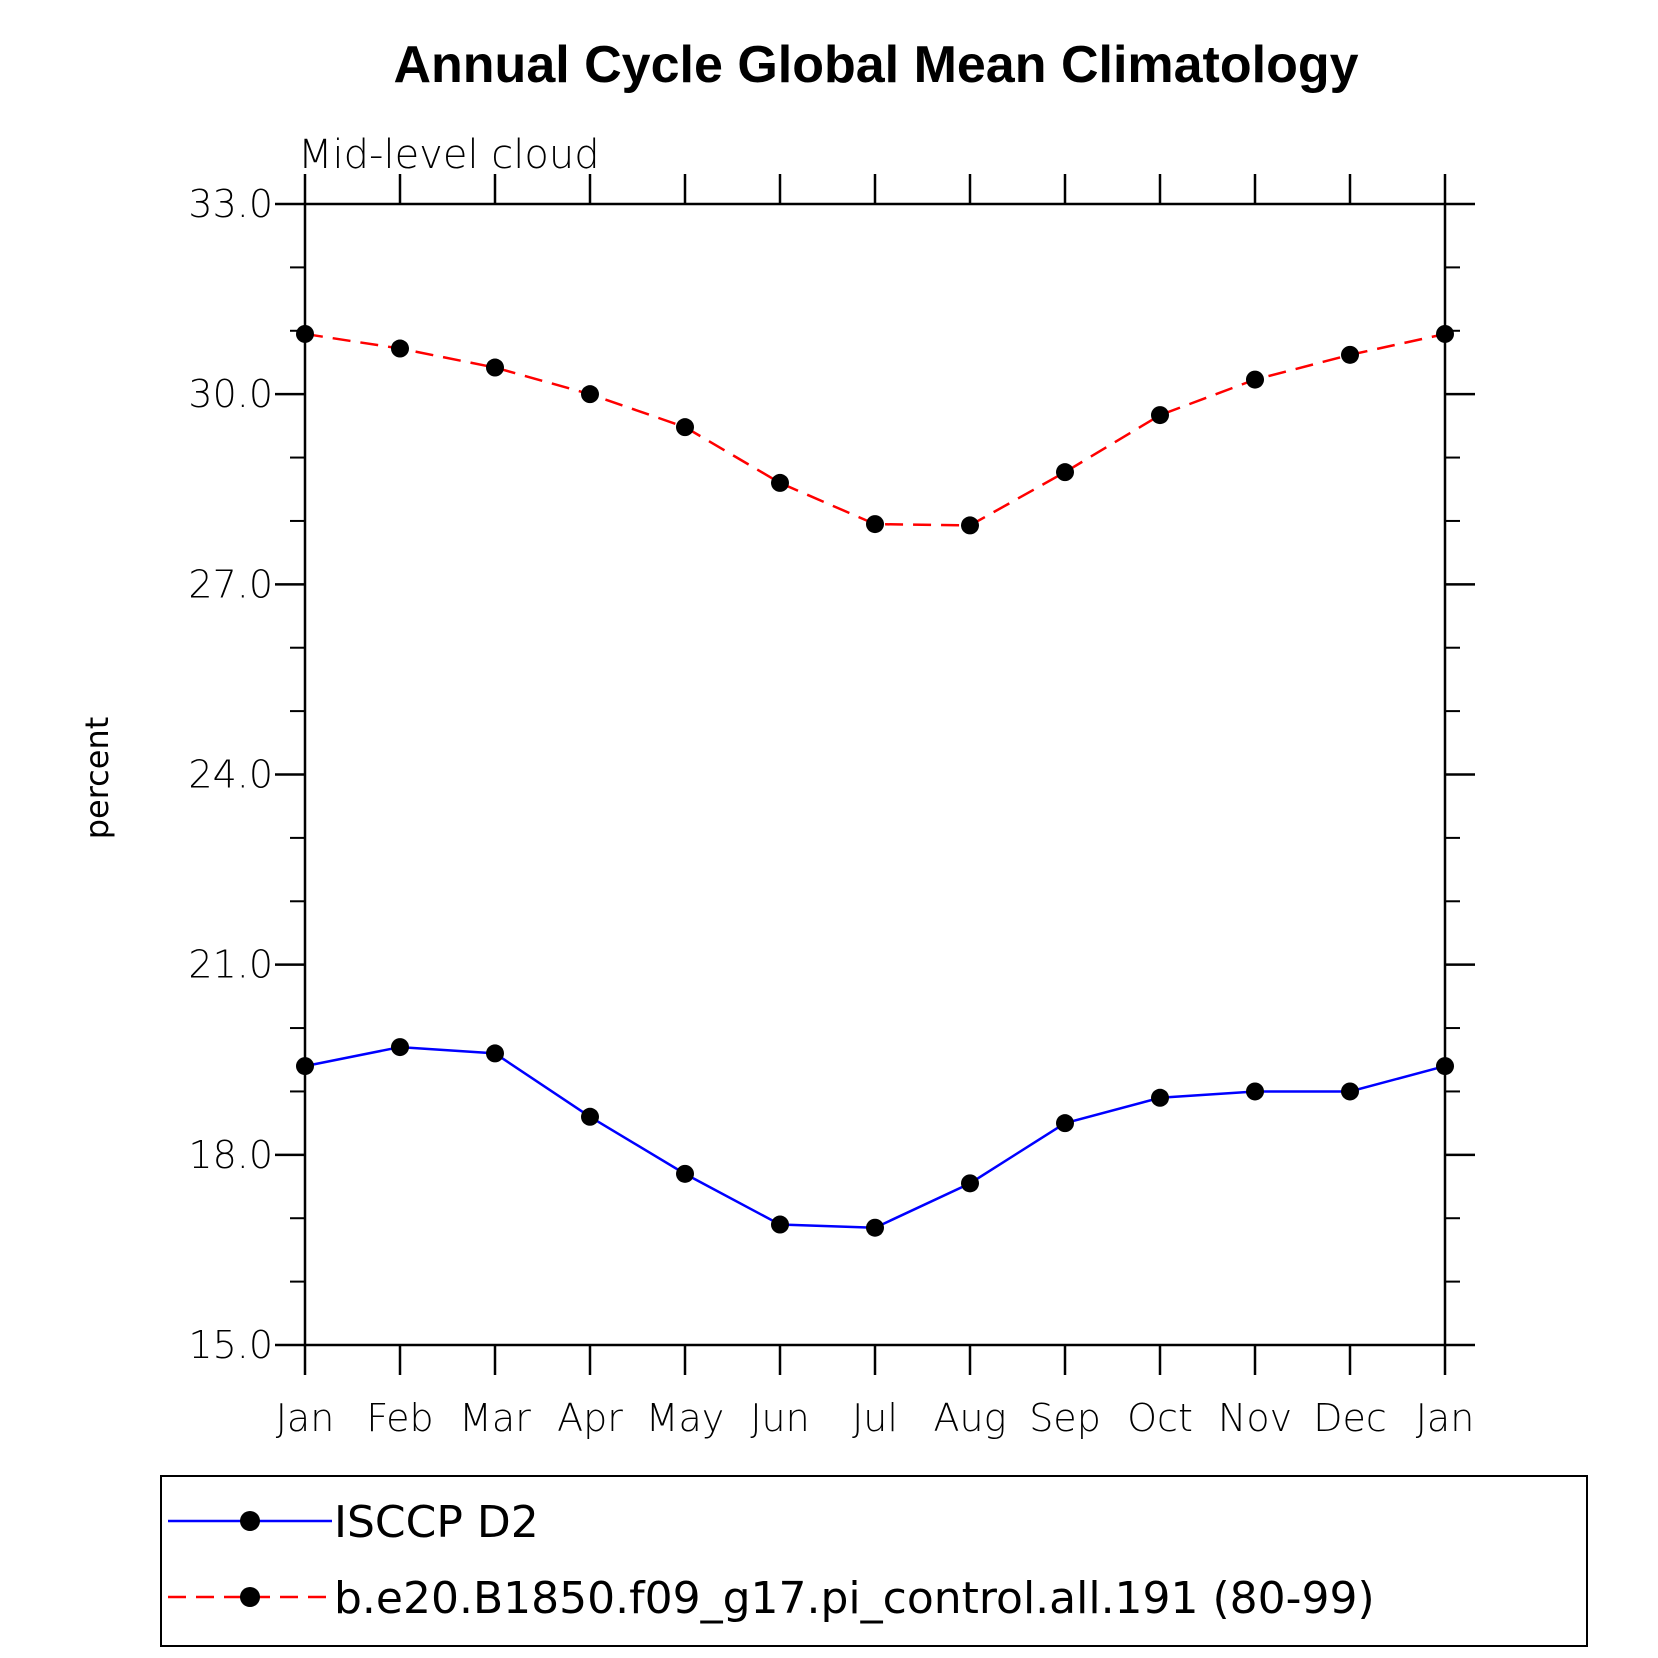  What do you see at coordinates (875, 1418) in the screenshot?
I see `x-tick-label: Jul` at bounding box center [875, 1418].